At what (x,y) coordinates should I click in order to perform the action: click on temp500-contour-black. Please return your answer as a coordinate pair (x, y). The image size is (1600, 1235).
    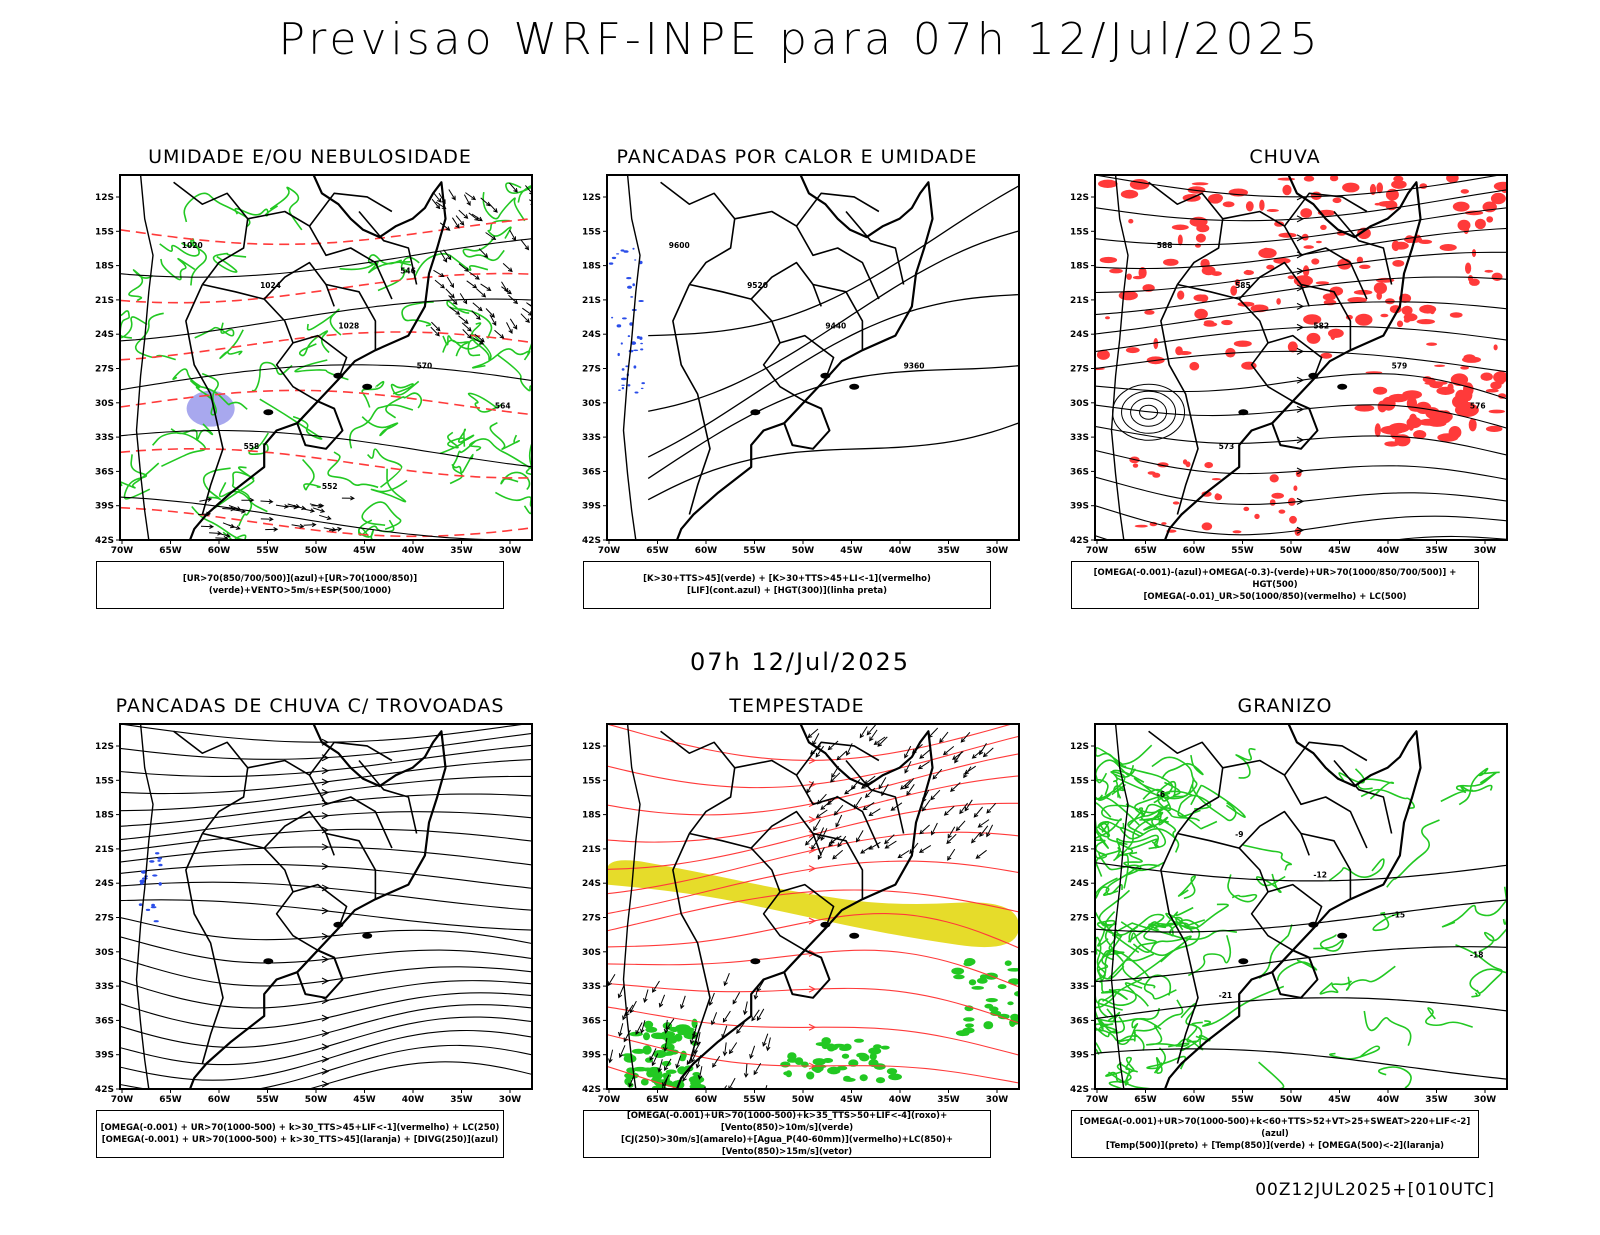
    Looking at the image, I should click on (1301, 1064).